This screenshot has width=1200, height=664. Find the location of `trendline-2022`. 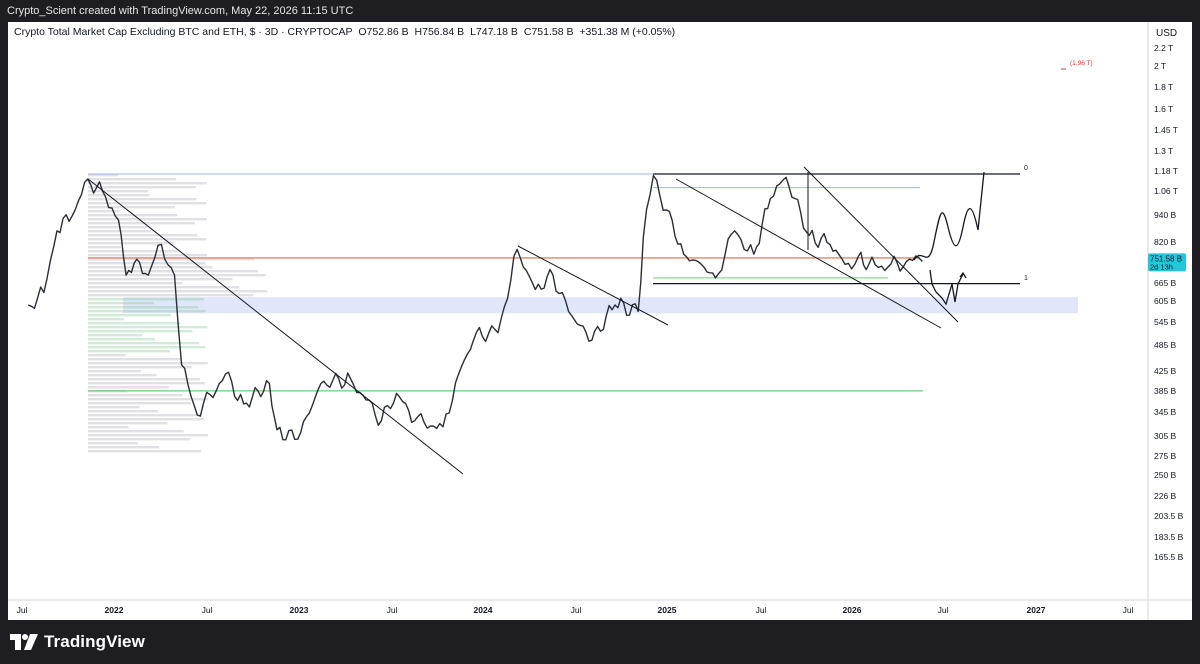

trendline-2022 is located at coordinates (275, 326).